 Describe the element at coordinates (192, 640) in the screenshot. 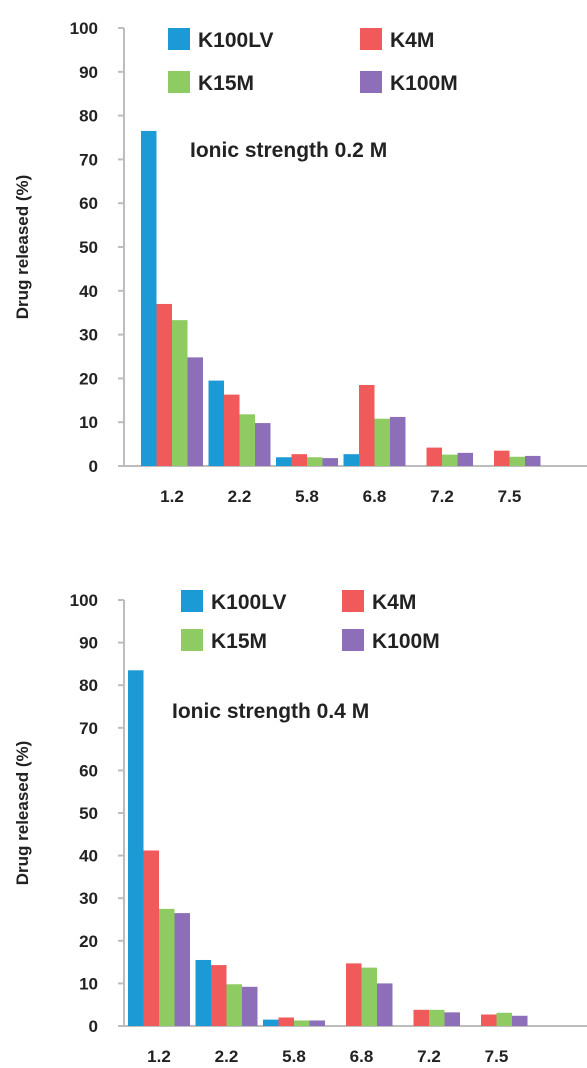

I see `legend-swatch-k15m` at that location.